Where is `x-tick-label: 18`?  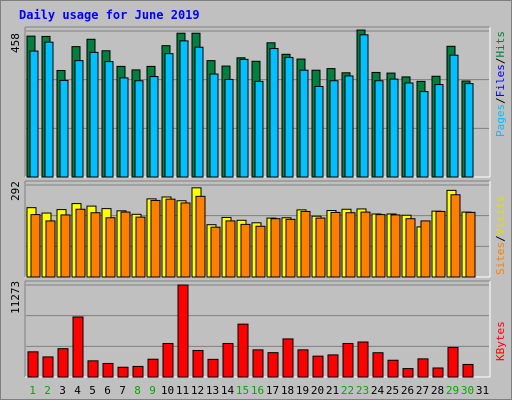
x-tick-label: 18 is located at coordinates (287, 390).